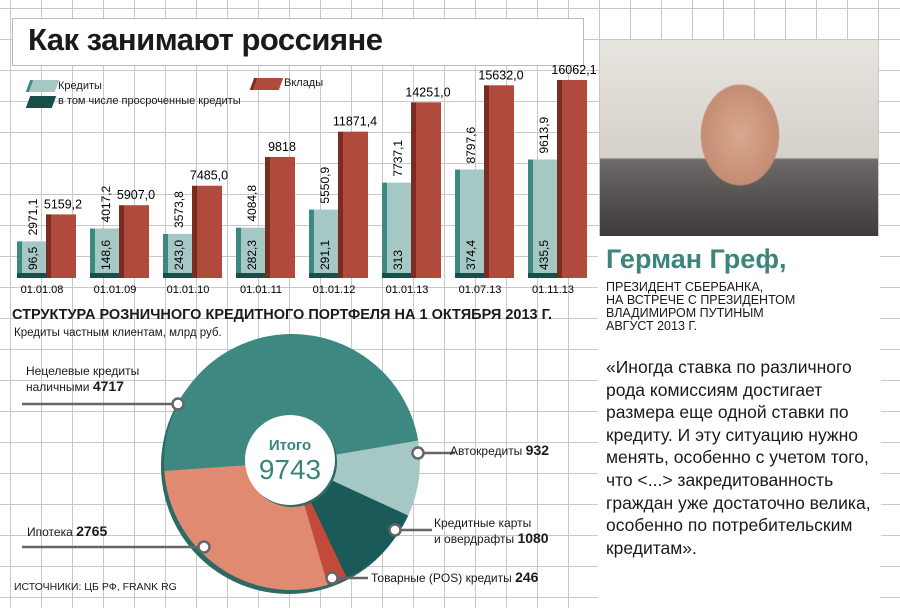 The image size is (900, 608). I want to click on deposit-label: 15632,0, so click(500, 75).